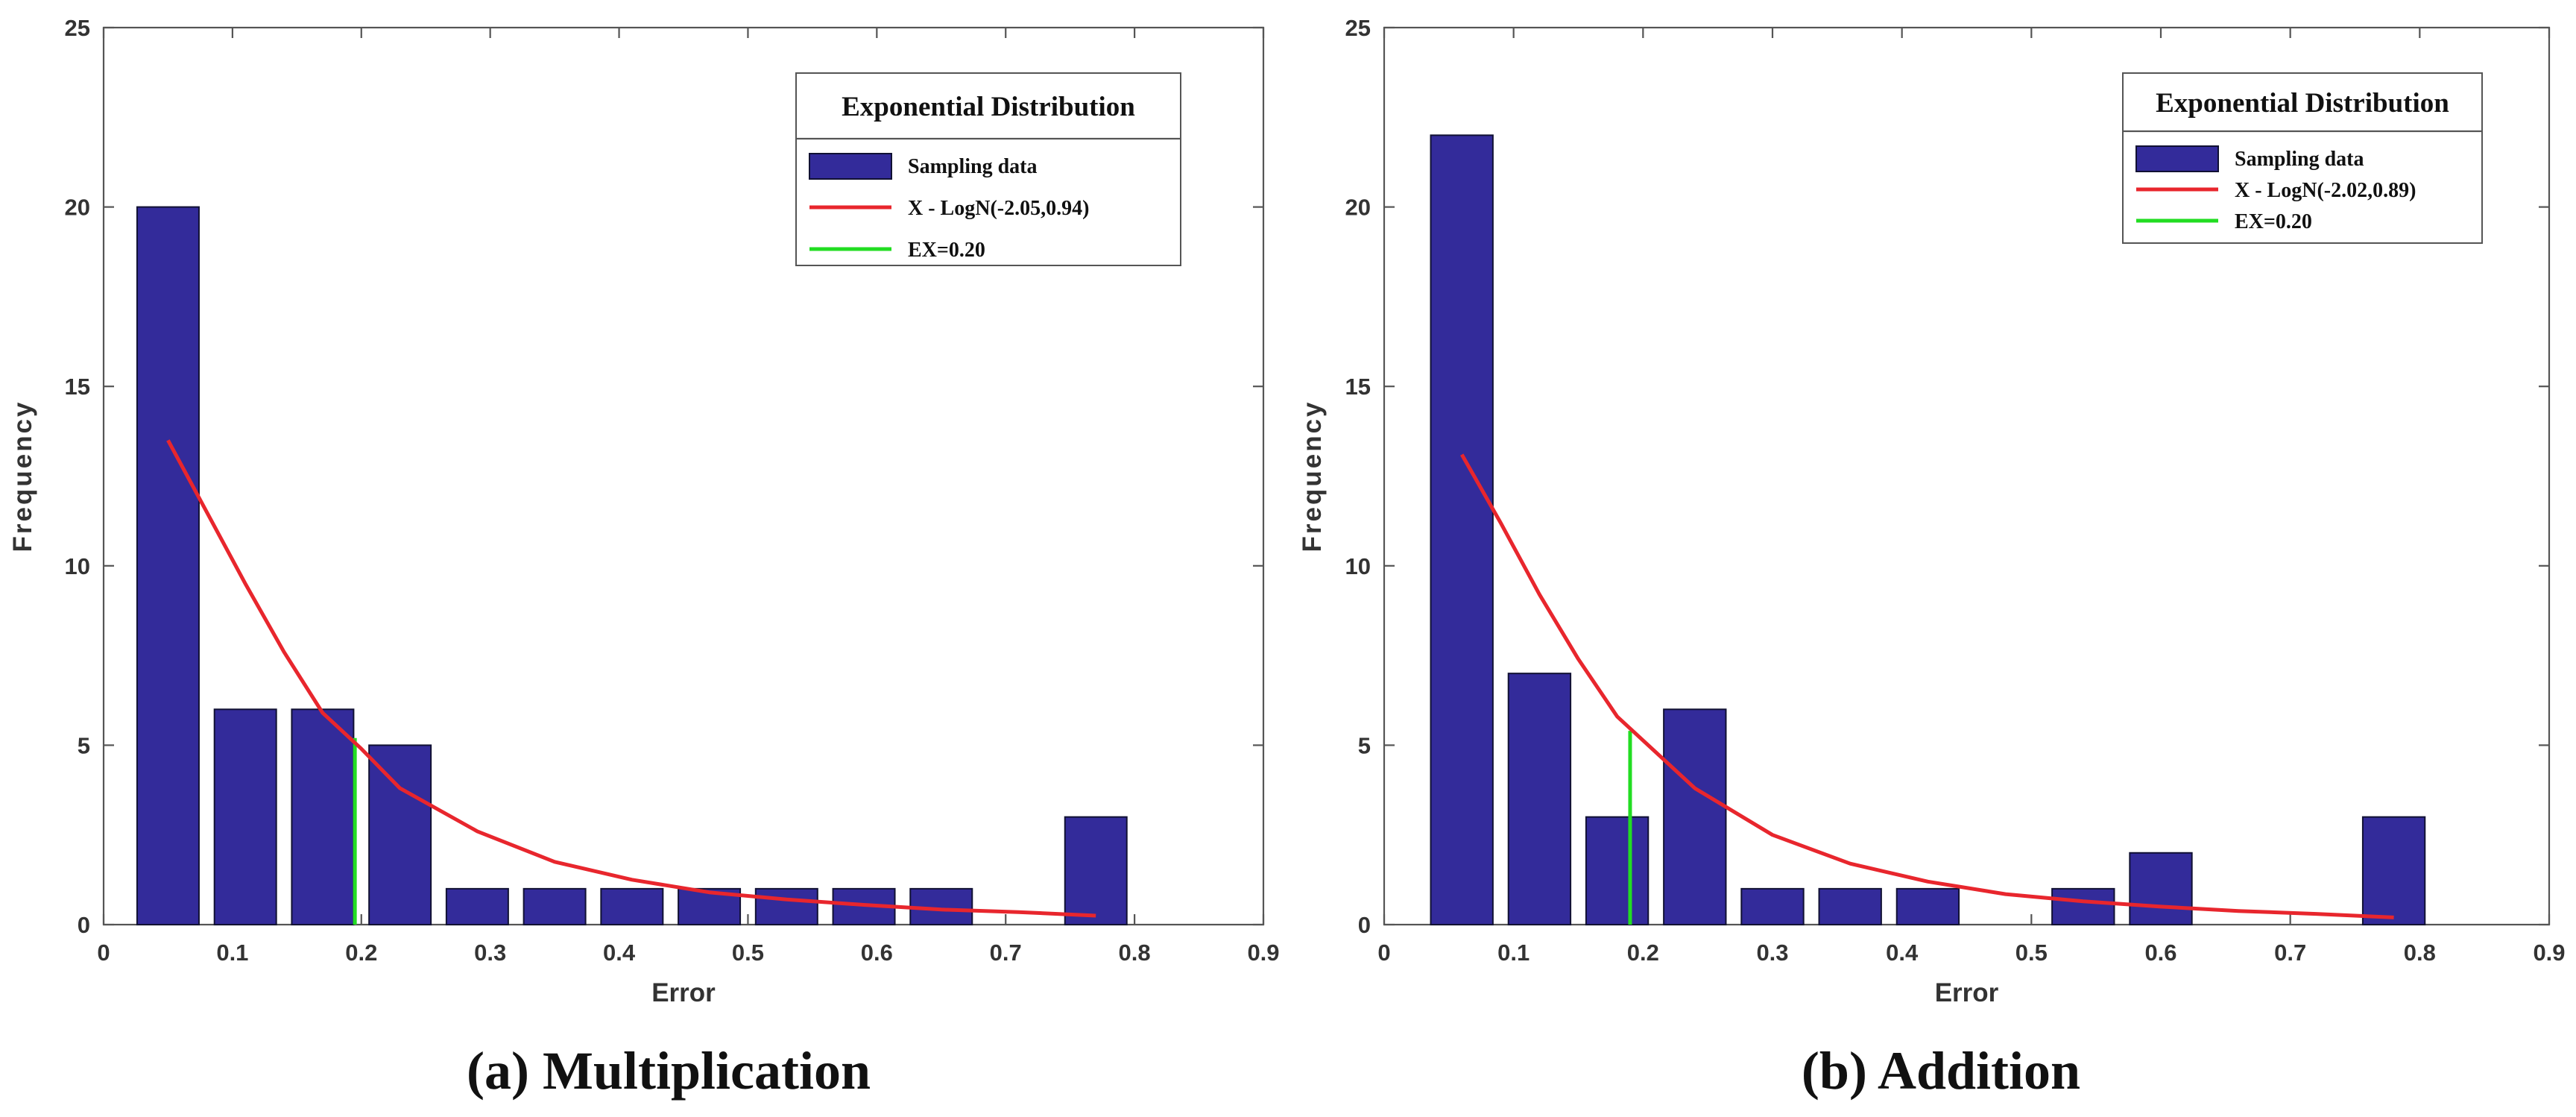 Image resolution: width=2576 pixels, height=1117 pixels. What do you see at coordinates (2325, 190) in the screenshot?
I see `legend-item-label: X - LogN(-2.02,0.89)` at bounding box center [2325, 190].